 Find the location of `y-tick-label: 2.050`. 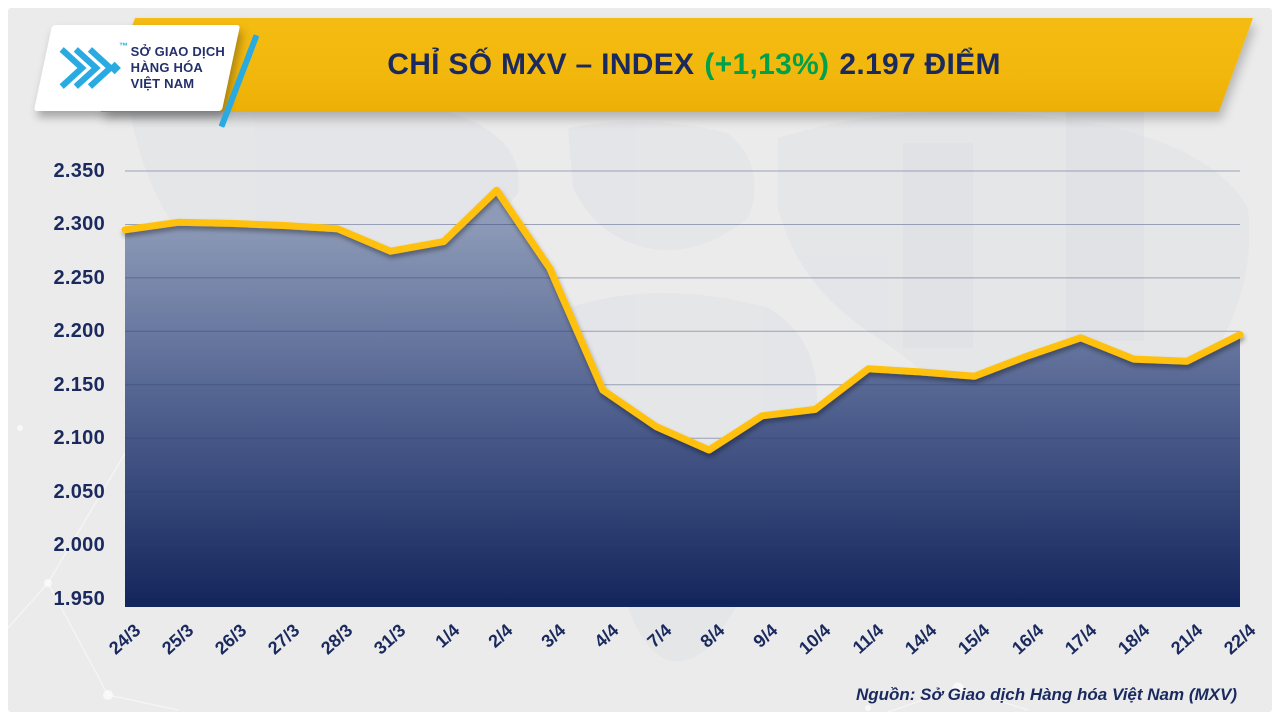

y-tick-label: 2.050 is located at coordinates (79, 491).